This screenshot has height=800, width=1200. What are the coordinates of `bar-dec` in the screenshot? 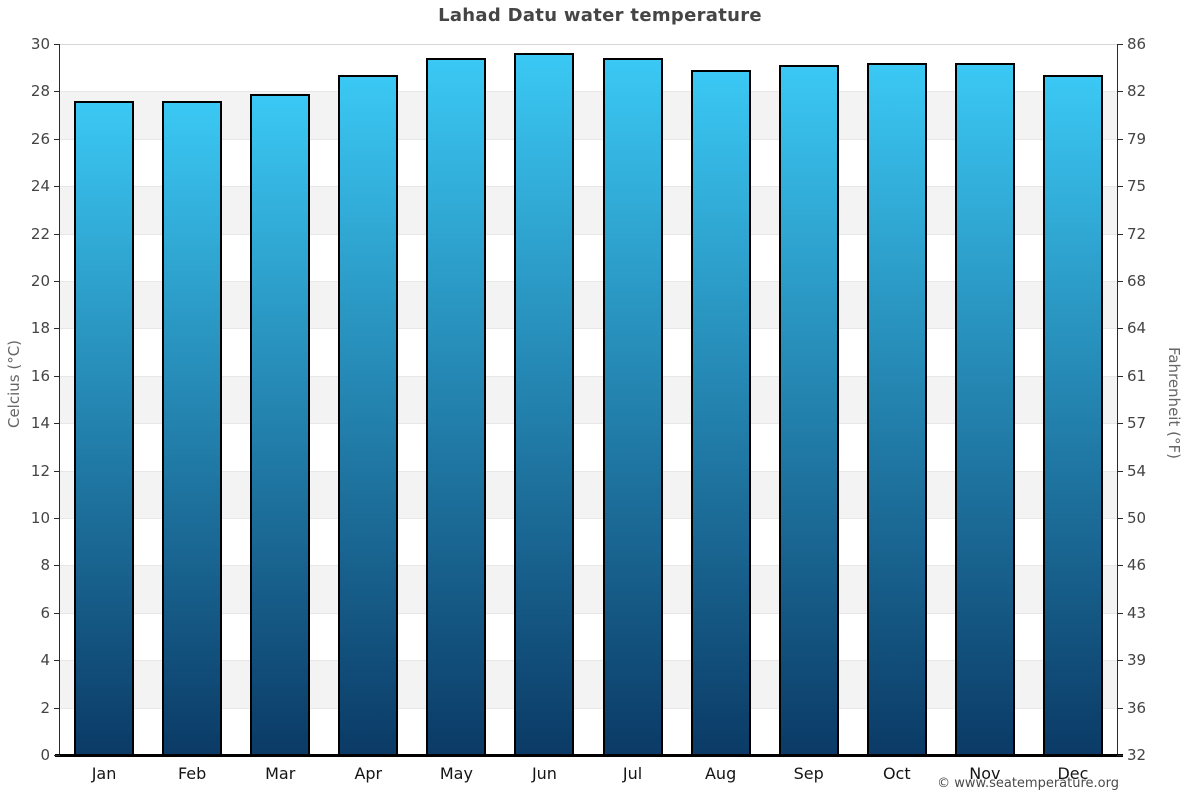 It's located at (1072, 414).